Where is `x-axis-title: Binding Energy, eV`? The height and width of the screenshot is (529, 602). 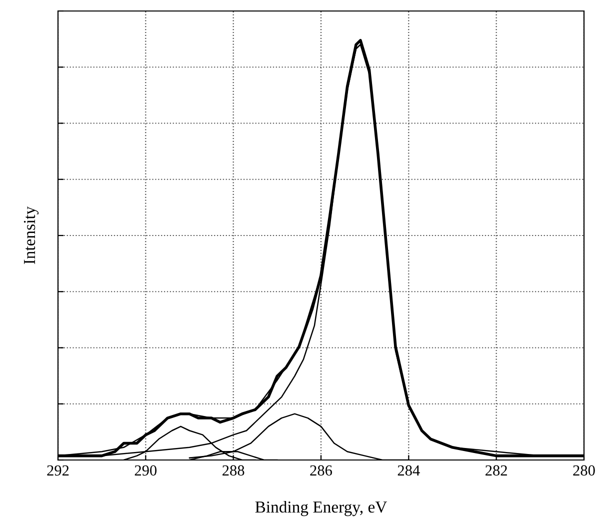
x-axis-title: Binding Energy, eV is located at coordinates (321, 508).